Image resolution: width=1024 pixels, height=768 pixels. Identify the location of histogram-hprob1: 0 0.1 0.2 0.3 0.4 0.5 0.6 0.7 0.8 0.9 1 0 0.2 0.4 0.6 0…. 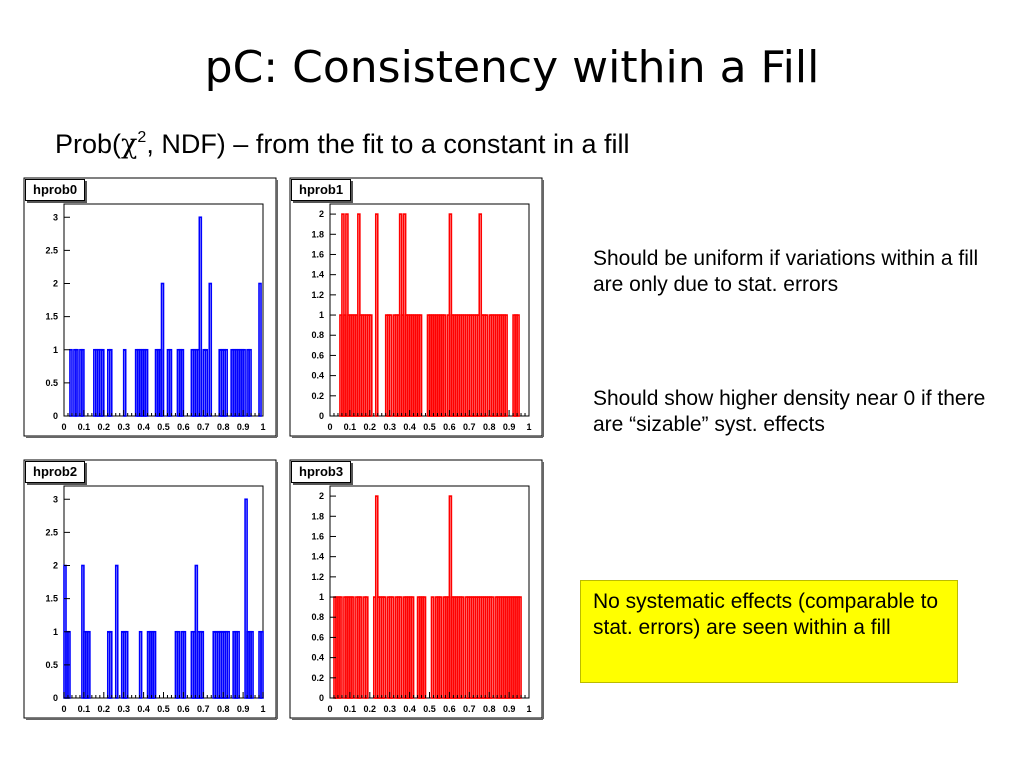
(416, 307).